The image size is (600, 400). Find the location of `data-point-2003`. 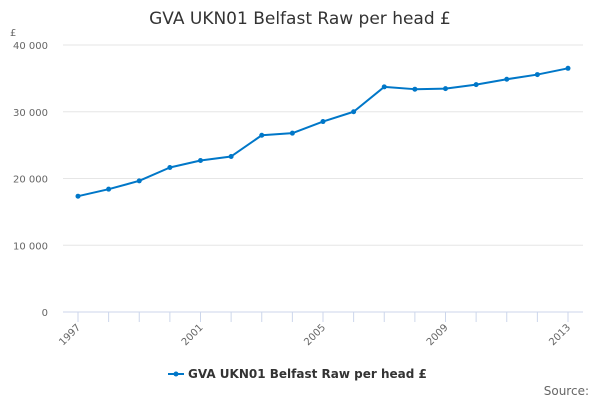

data-point-2003 is located at coordinates (262, 135).